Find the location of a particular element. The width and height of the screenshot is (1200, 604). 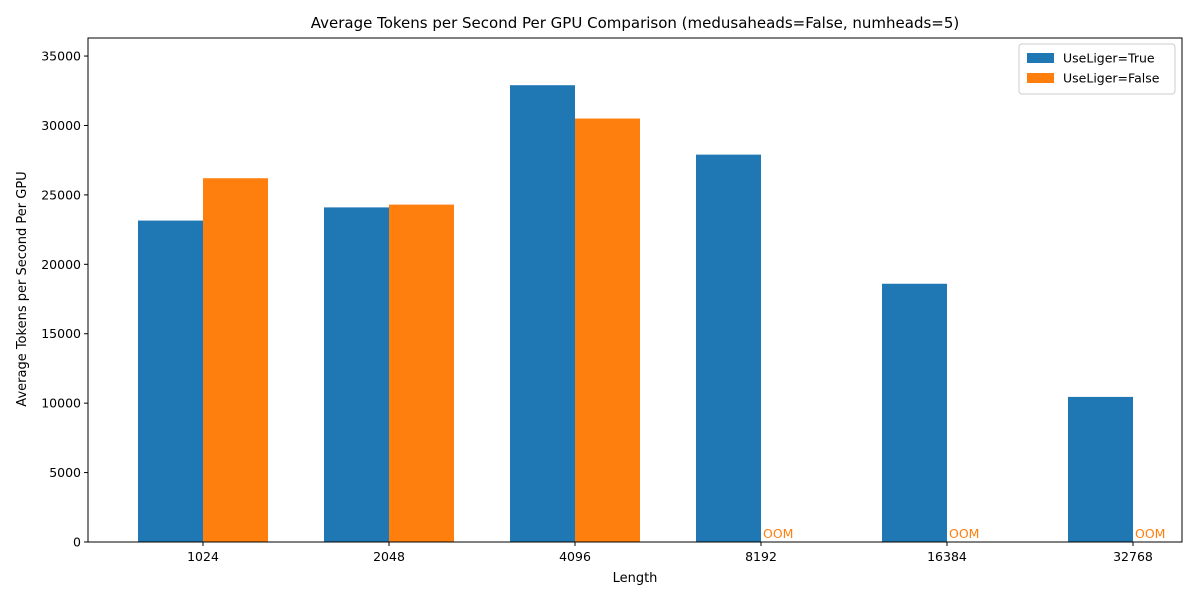

legend: UseLiger=True UseLiger=False is located at coordinates (1097, 69).